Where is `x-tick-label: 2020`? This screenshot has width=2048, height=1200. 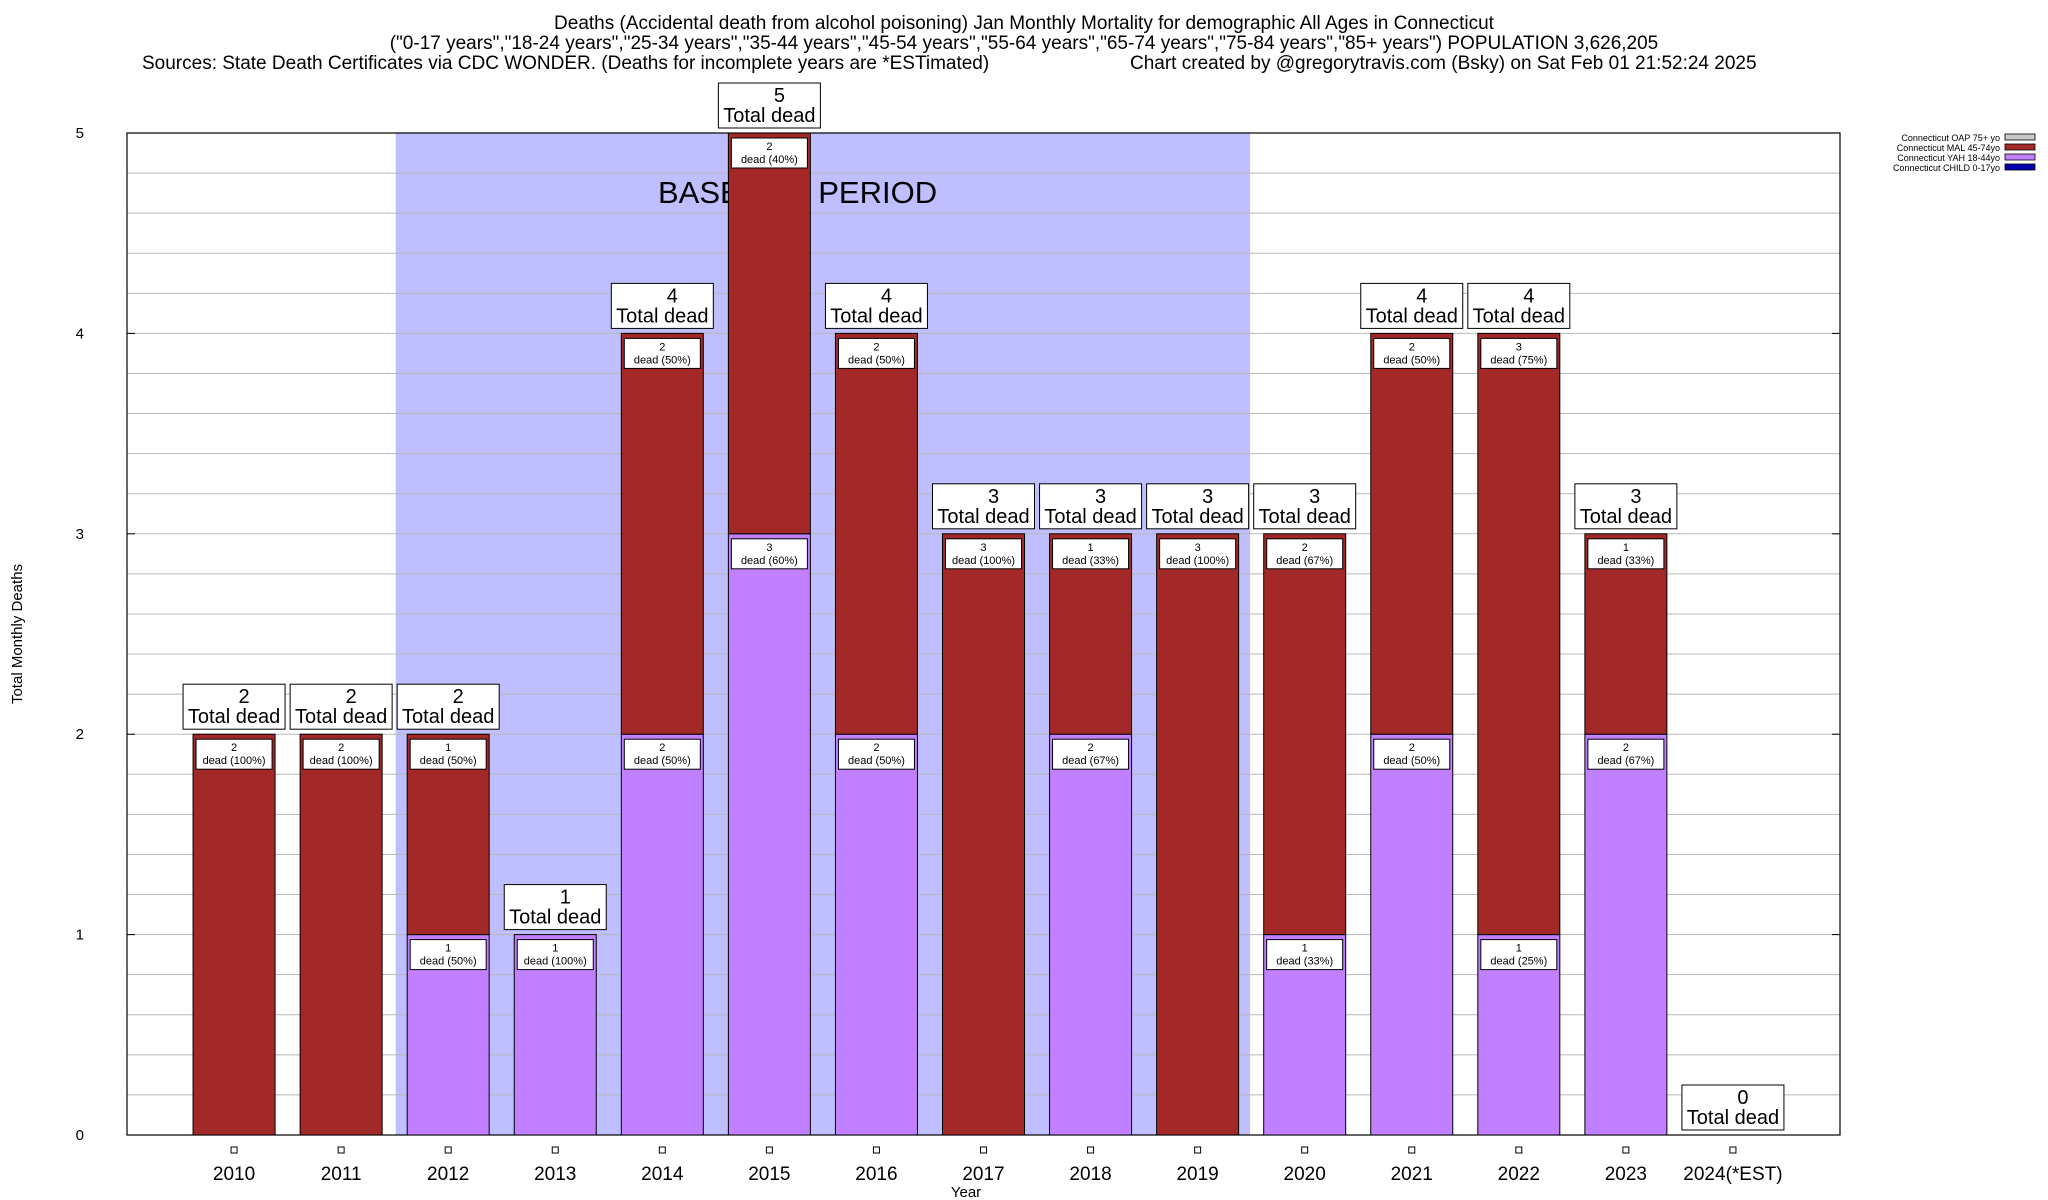 x-tick-label: 2020 is located at coordinates (1305, 1174).